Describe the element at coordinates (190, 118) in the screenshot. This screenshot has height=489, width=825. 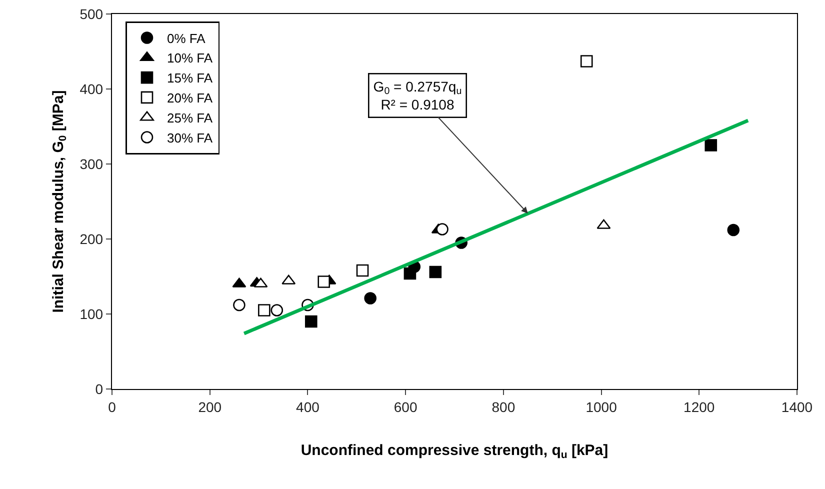
I see `legend-label: 25% FA` at that location.